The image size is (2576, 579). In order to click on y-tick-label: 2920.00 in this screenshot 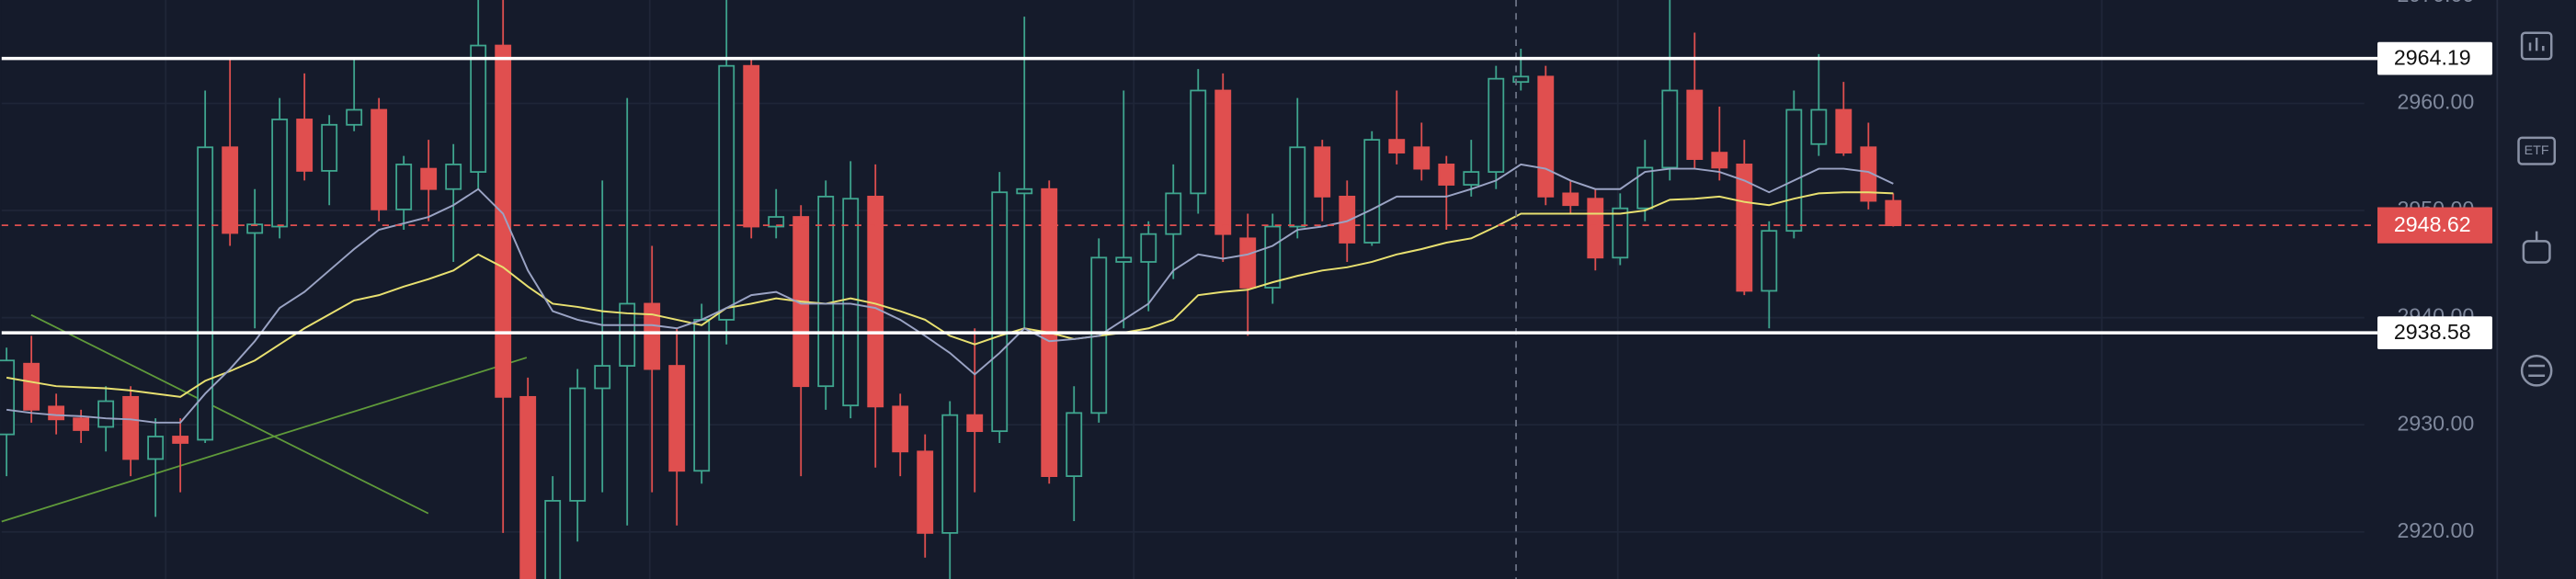, I will do `click(2435, 530)`.